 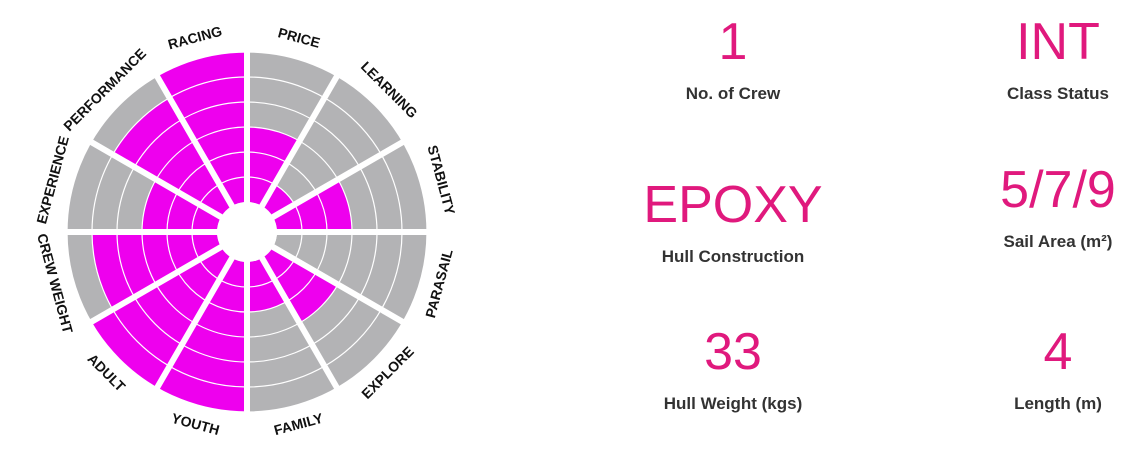 What do you see at coordinates (298, 424) in the screenshot?
I see `category-label: FAMILY` at bounding box center [298, 424].